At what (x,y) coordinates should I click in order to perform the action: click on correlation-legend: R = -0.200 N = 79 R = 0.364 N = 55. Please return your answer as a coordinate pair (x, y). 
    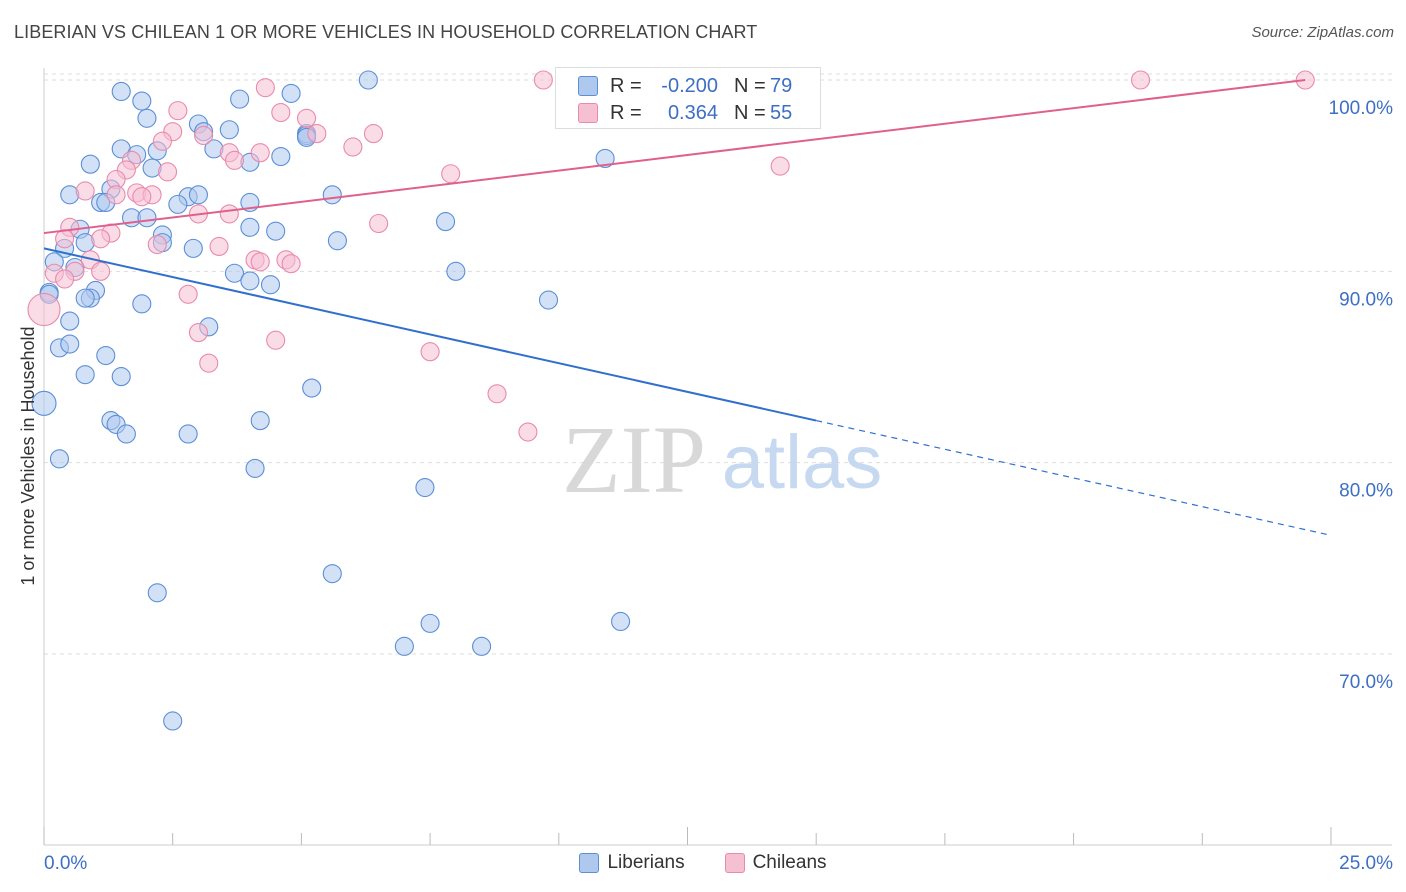
    Looking at the image, I should click on (688, 98).